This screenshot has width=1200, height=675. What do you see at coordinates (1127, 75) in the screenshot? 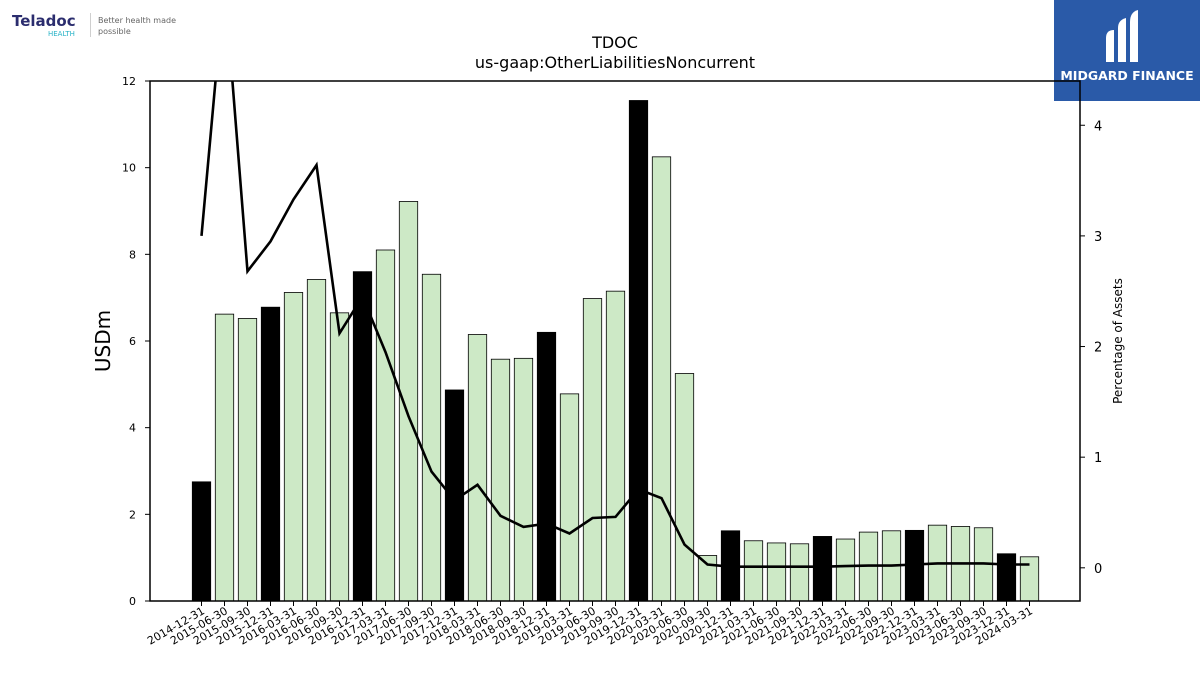
I see `midgard-brand-text: MIDGARD FINANCE` at bounding box center [1127, 75].